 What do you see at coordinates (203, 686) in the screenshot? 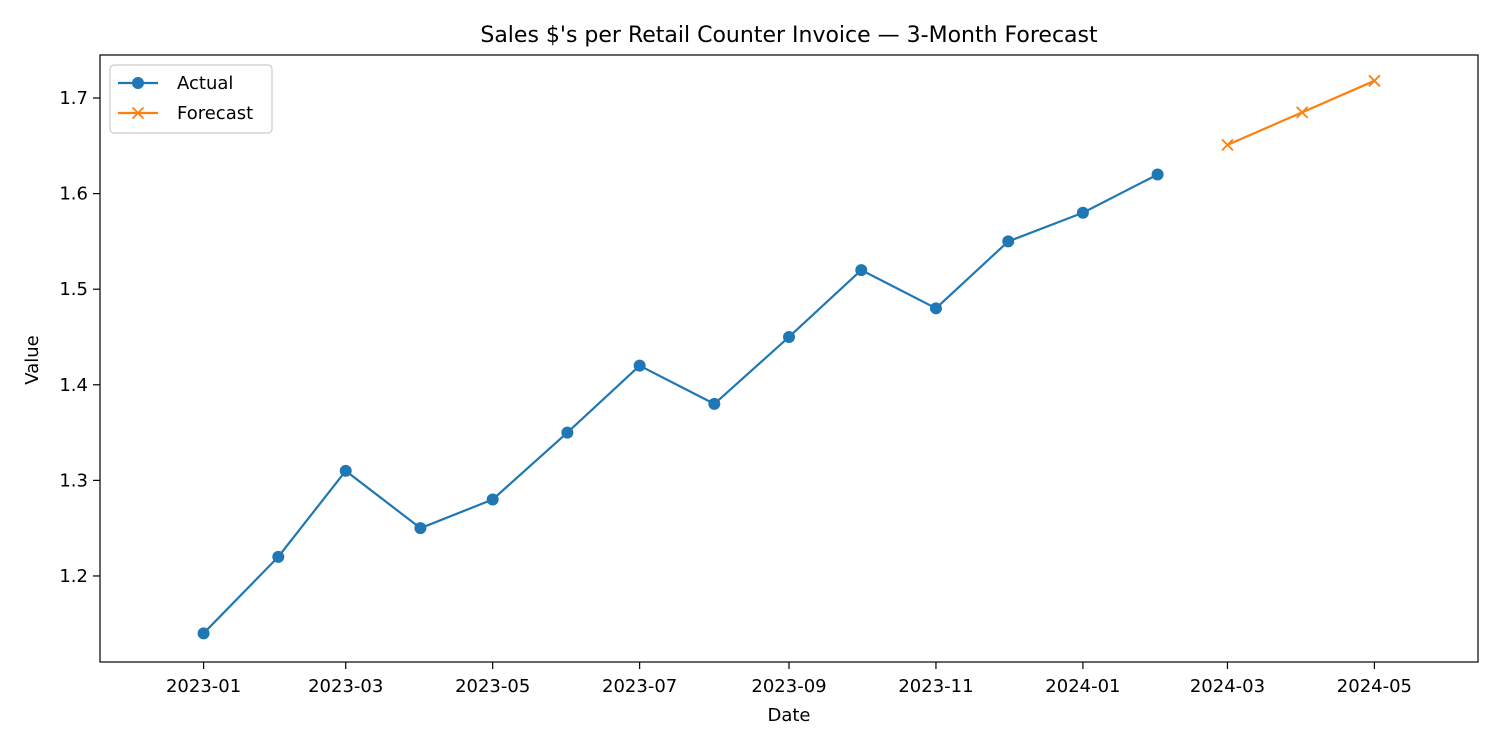
I see `x-tick-label: 2023-01` at bounding box center [203, 686].